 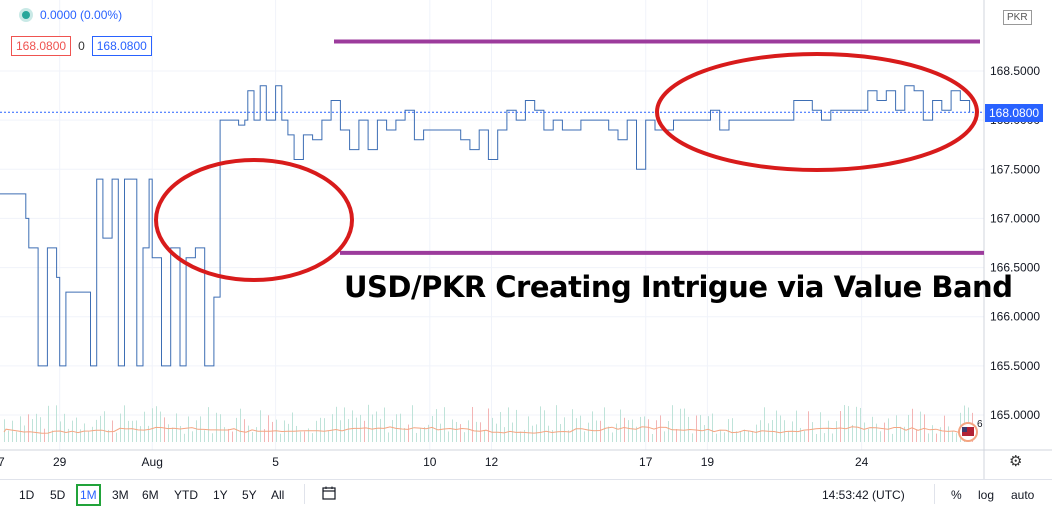 What do you see at coordinates (986, 495) in the screenshot?
I see `log-scale-toggle: log` at bounding box center [986, 495].